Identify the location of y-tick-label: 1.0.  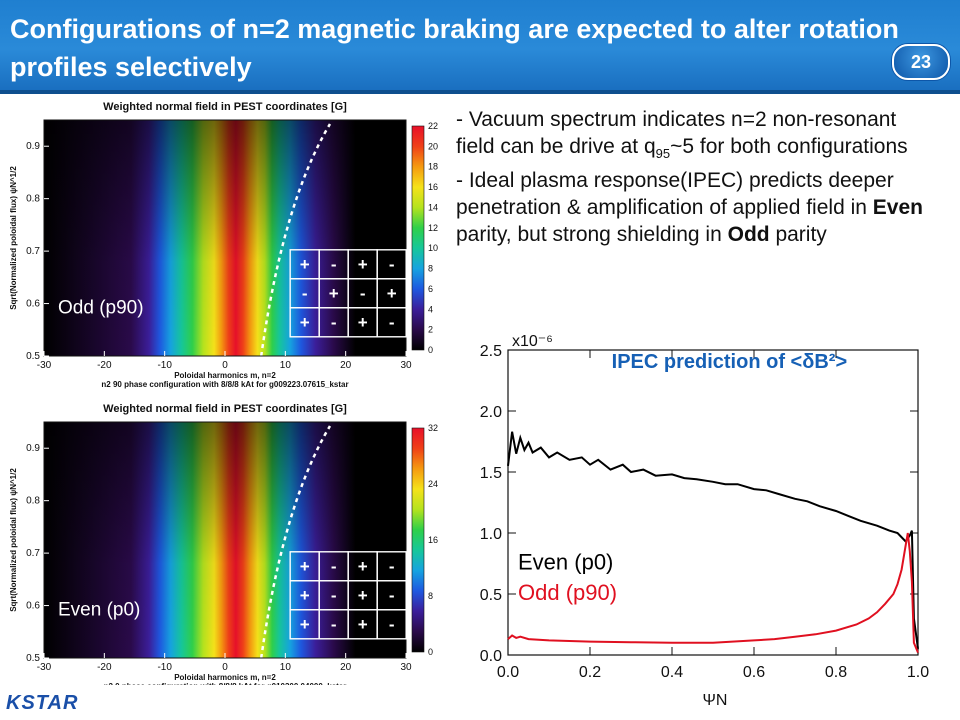
(491, 534).